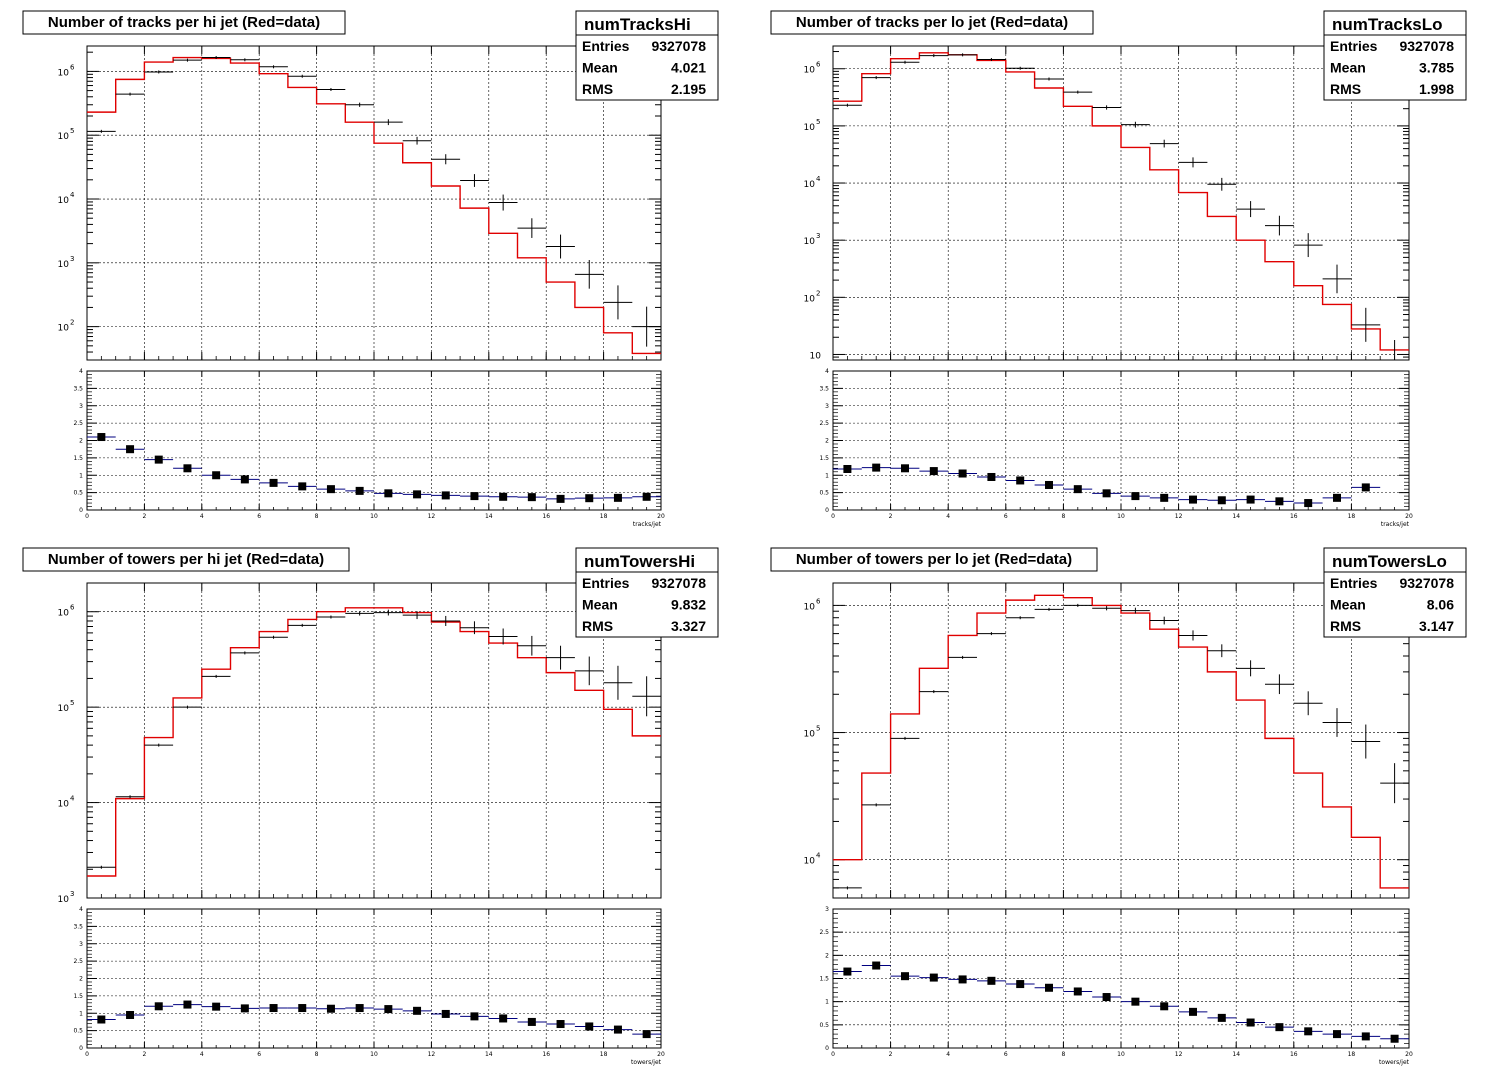  I want to click on x-axis-title: towers/jet, so click(646, 1062).